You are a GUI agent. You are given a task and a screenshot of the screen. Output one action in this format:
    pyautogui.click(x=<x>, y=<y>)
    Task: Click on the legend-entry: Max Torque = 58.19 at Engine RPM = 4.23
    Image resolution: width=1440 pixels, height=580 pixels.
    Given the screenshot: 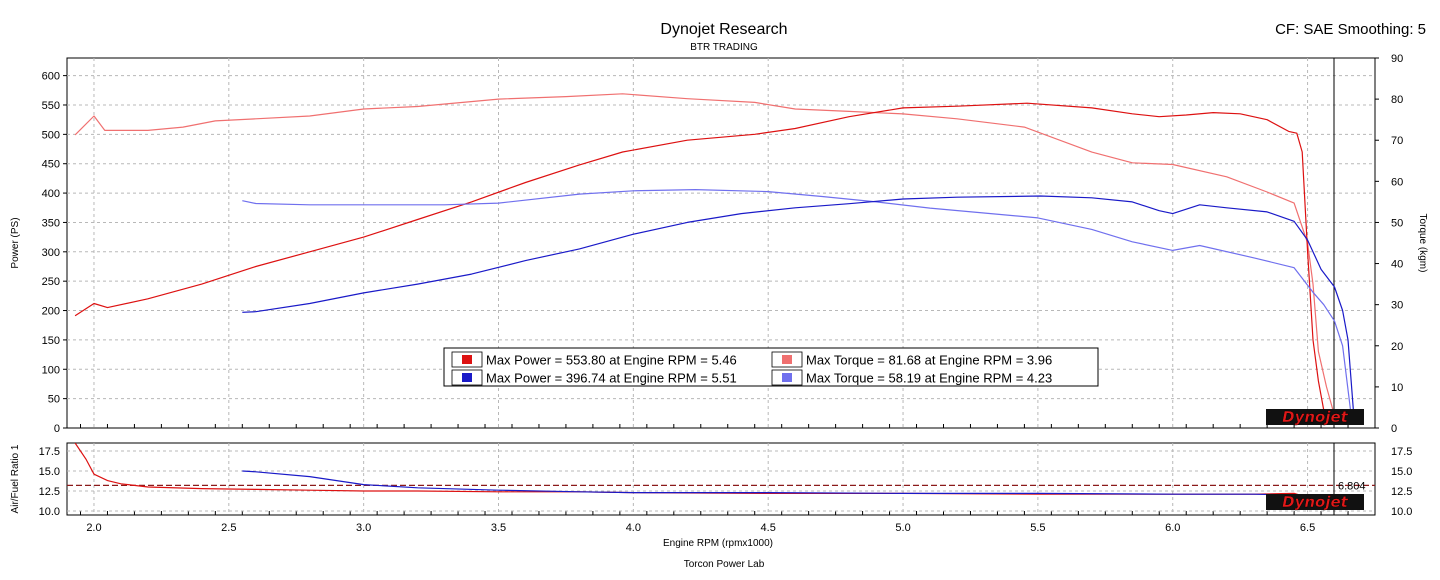 What is the action you would take?
    pyautogui.click(x=929, y=378)
    